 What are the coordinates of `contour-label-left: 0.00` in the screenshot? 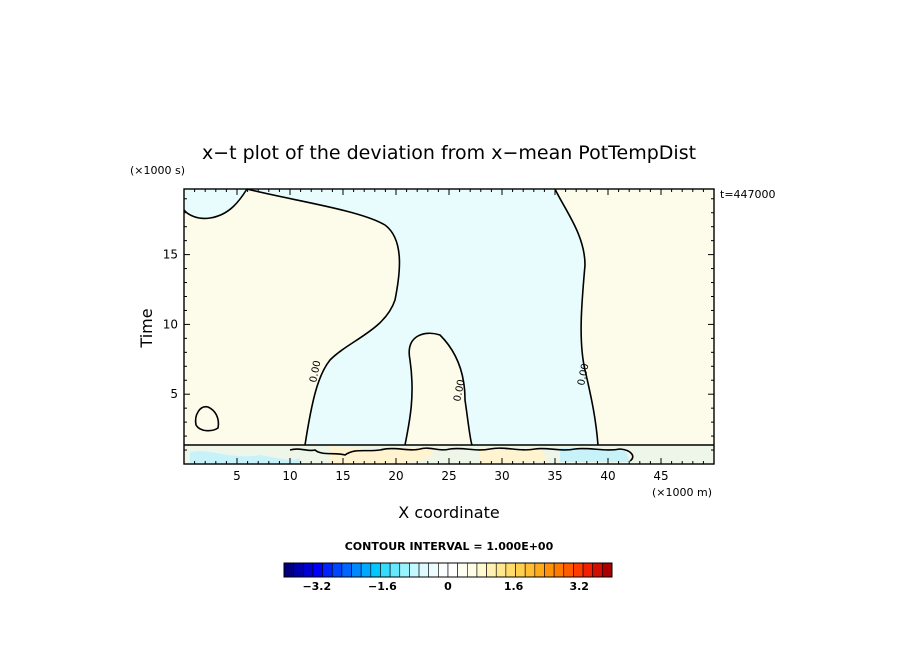 It's located at (315, 372).